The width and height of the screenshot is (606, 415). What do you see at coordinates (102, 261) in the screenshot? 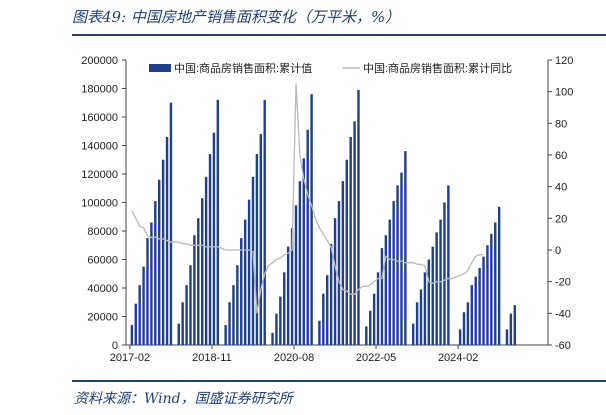
I see `left-tick-label: 60000` at bounding box center [102, 261].